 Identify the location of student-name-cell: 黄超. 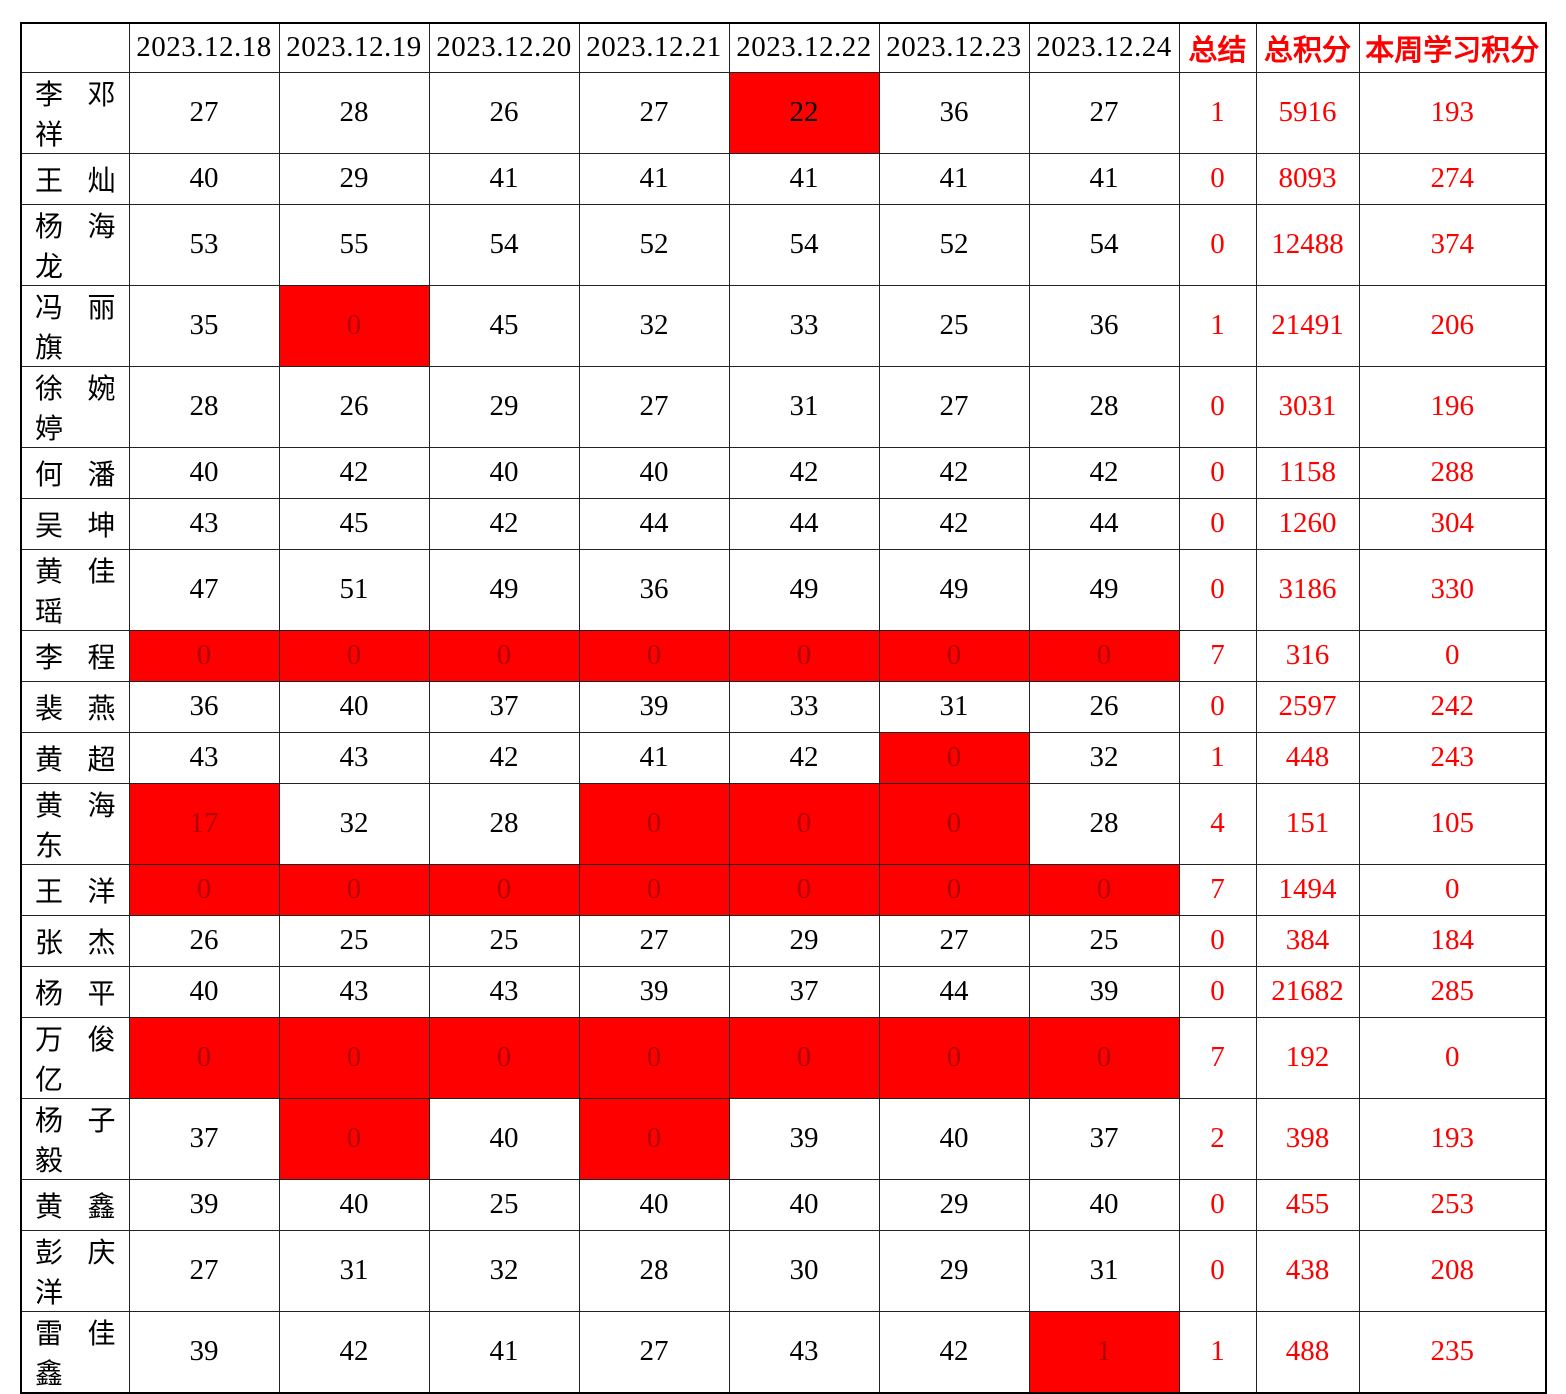
(75, 757).